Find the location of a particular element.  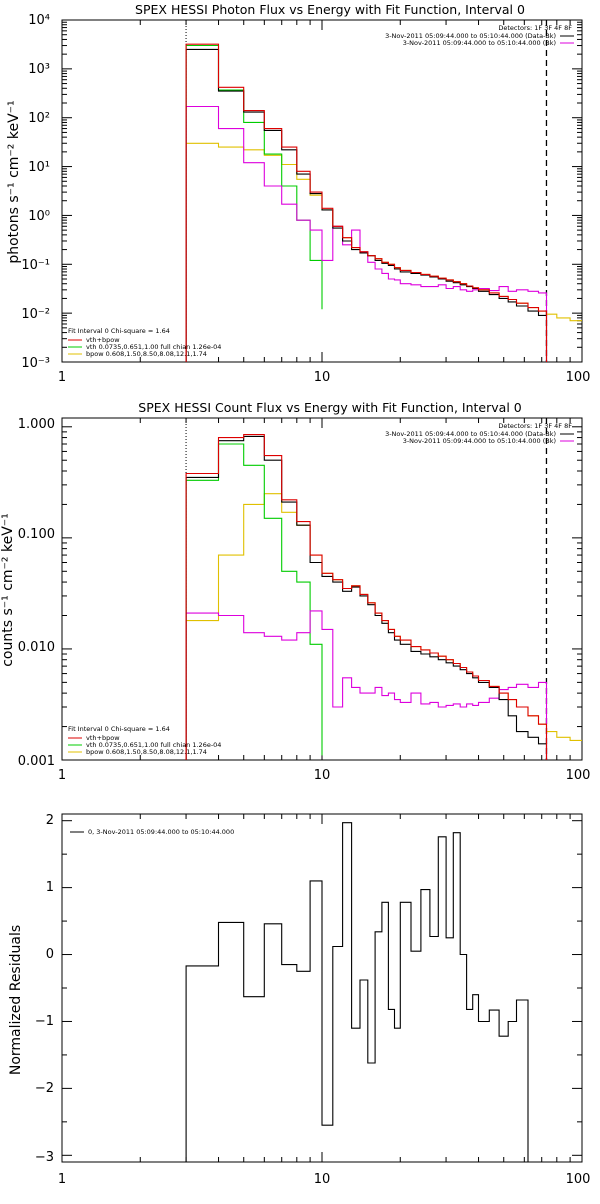

photon-legend-header: Detectors: 1F 3F 4F 8F is located at coordinates (535, 28).